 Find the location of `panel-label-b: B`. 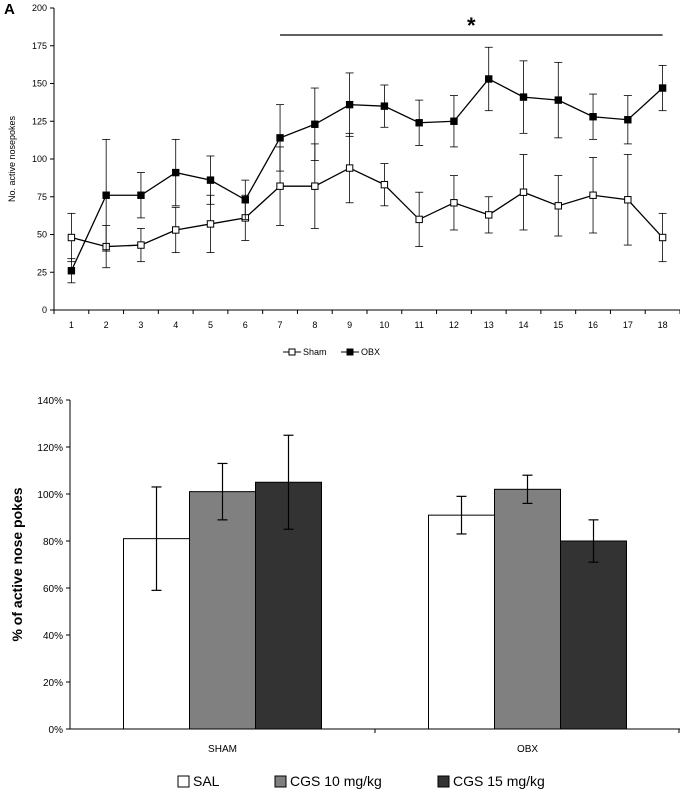

panel-label-b: B is located at coordinates (9, 392).